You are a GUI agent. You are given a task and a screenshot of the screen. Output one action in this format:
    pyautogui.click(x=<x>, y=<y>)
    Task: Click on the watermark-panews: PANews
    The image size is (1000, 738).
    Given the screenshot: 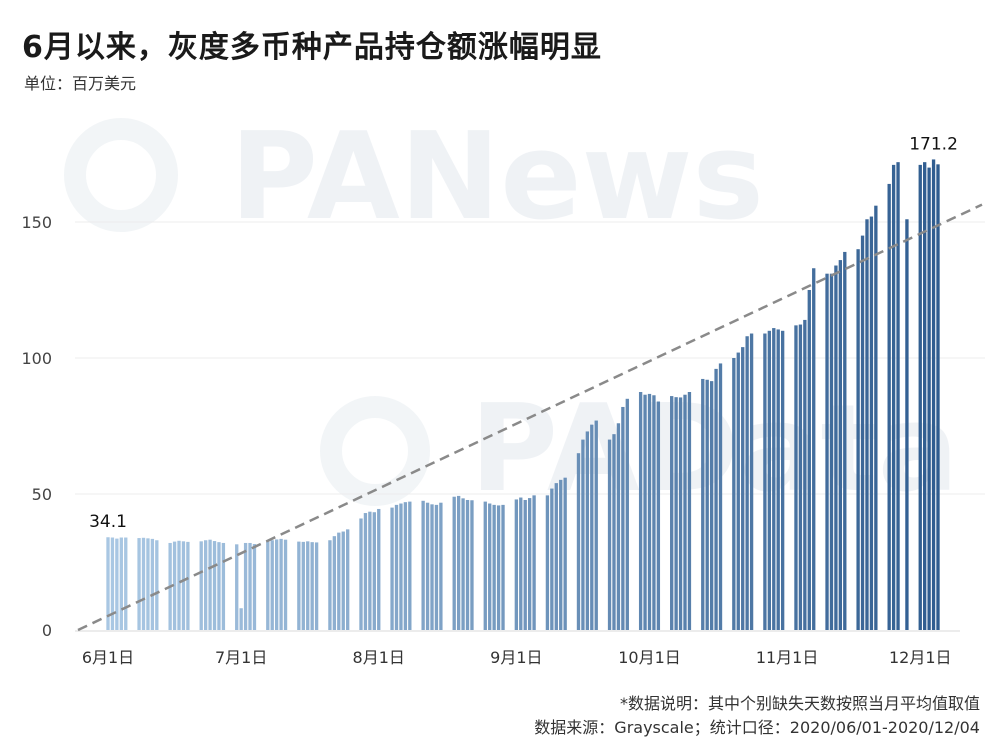 What is the action you would take?
    pyautogui.click(x=497, y=177)
    